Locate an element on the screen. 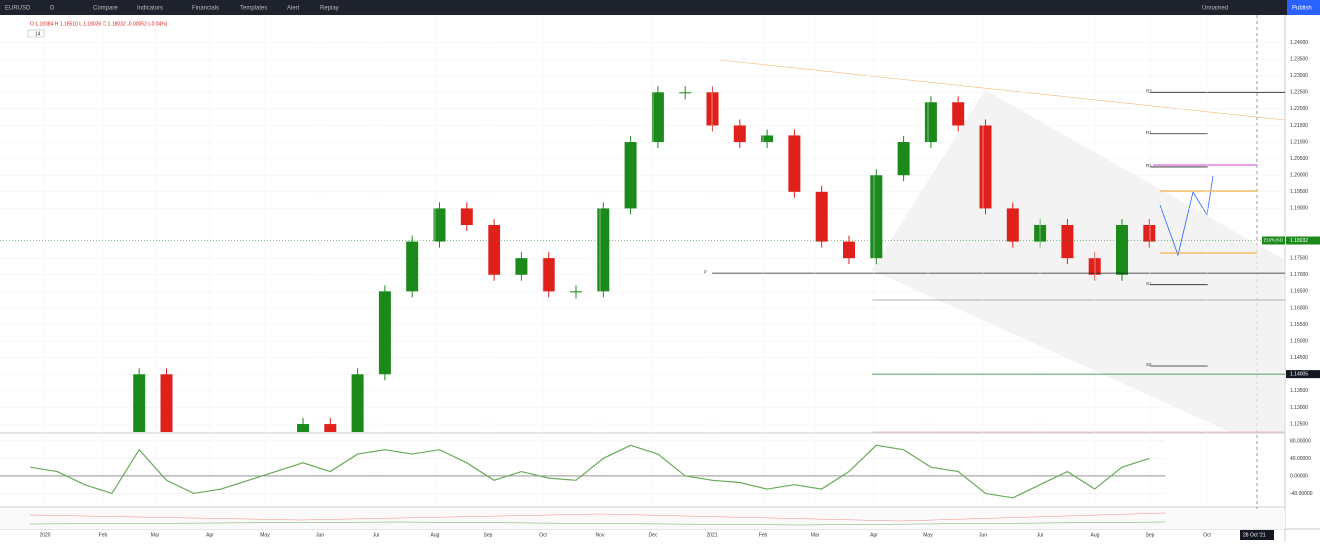 This screenshot has height=546, width=1320. replay: Replay is located at coordinates (329, 9).